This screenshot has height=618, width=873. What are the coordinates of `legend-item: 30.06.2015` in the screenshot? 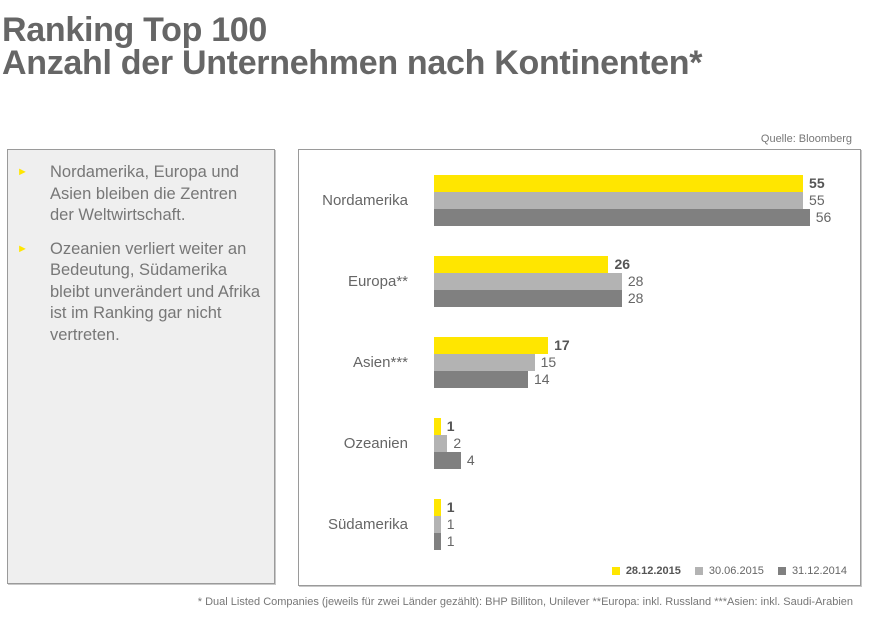 It's located at (729, 571).